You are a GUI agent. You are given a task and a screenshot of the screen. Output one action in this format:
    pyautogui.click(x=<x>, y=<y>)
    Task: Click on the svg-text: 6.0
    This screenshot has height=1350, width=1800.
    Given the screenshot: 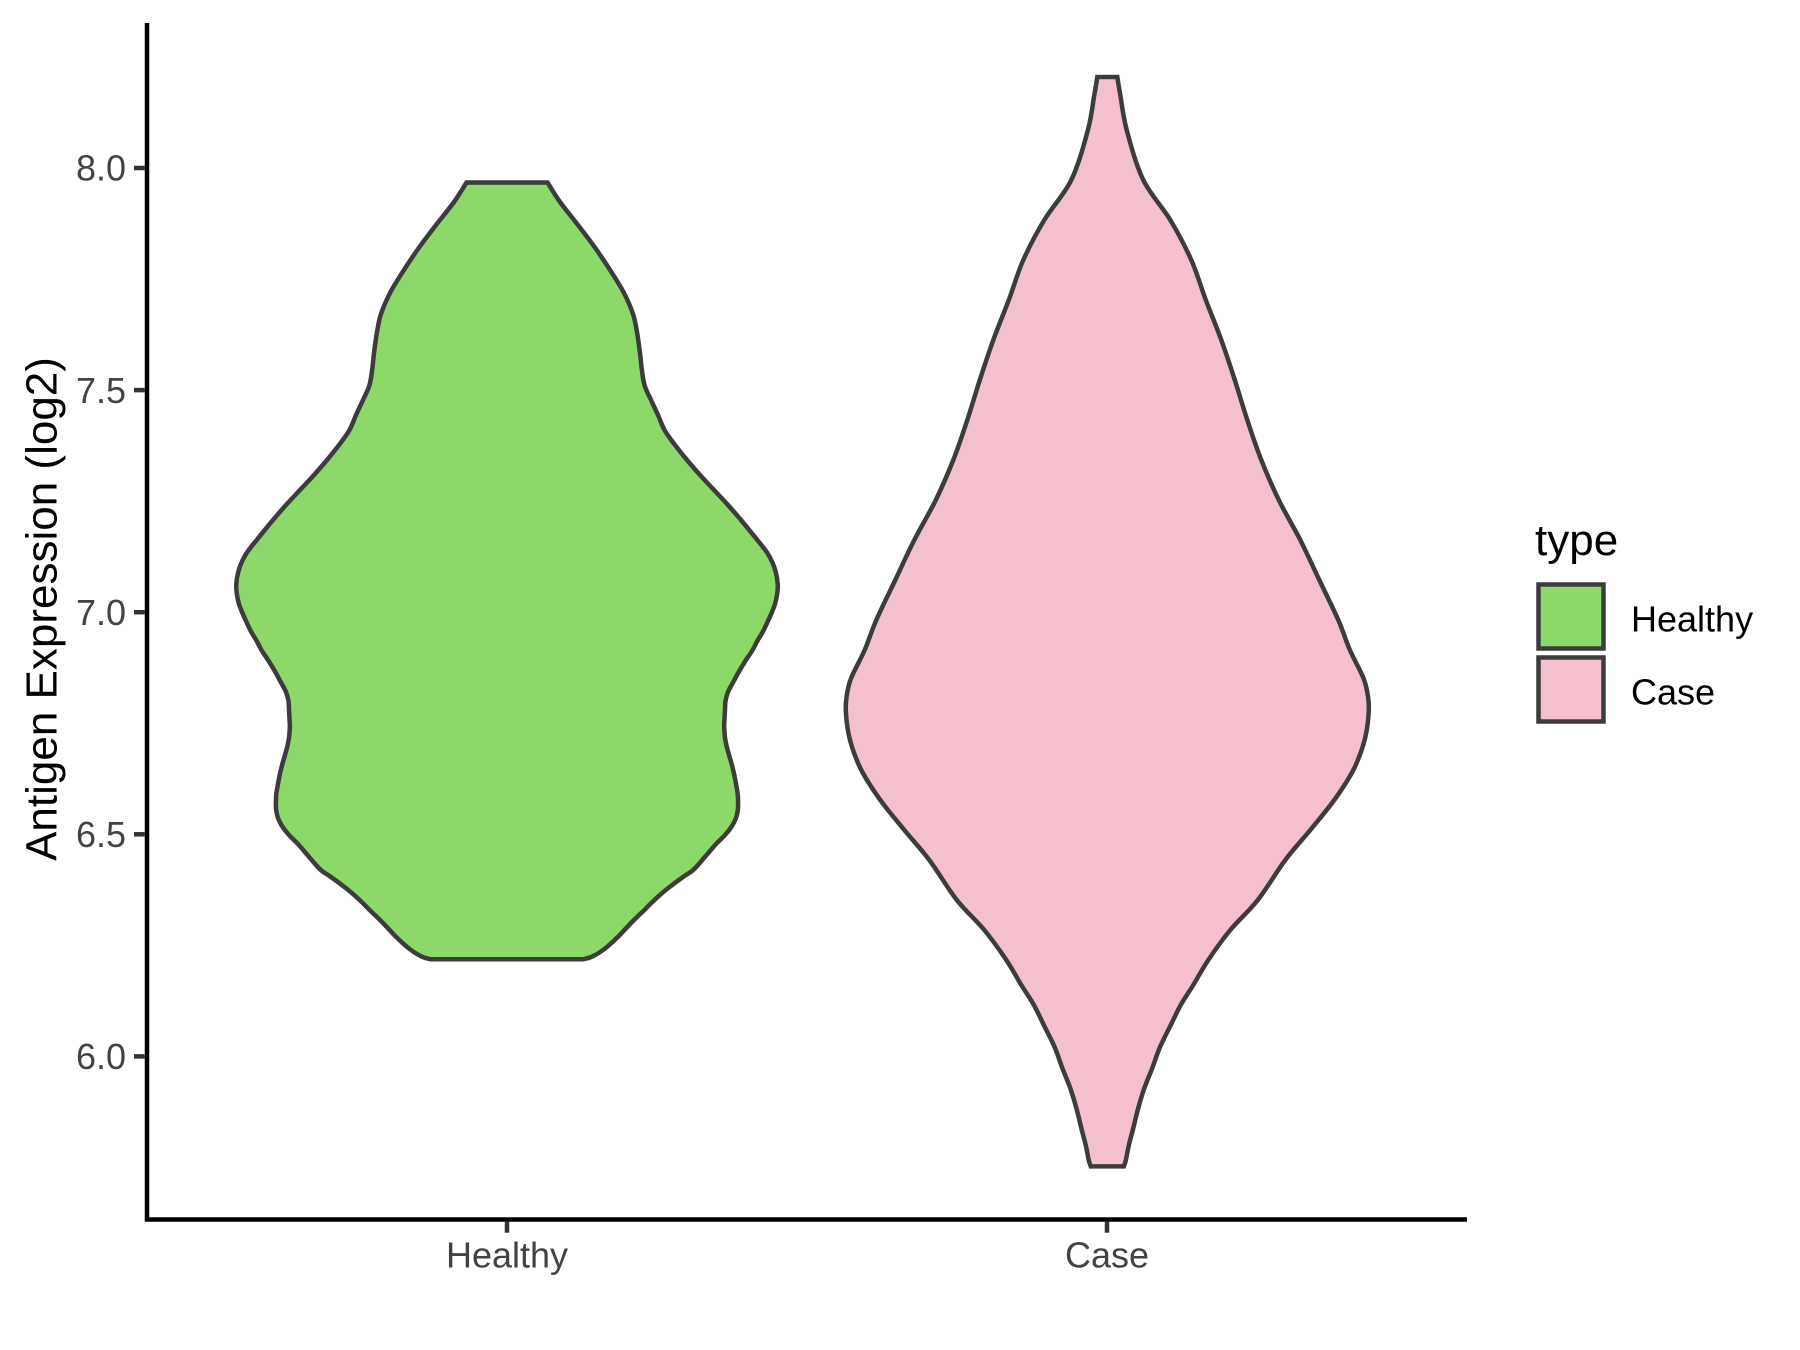 What is the action you would take?
    pyautogui.click(x=101, y=1056)
    